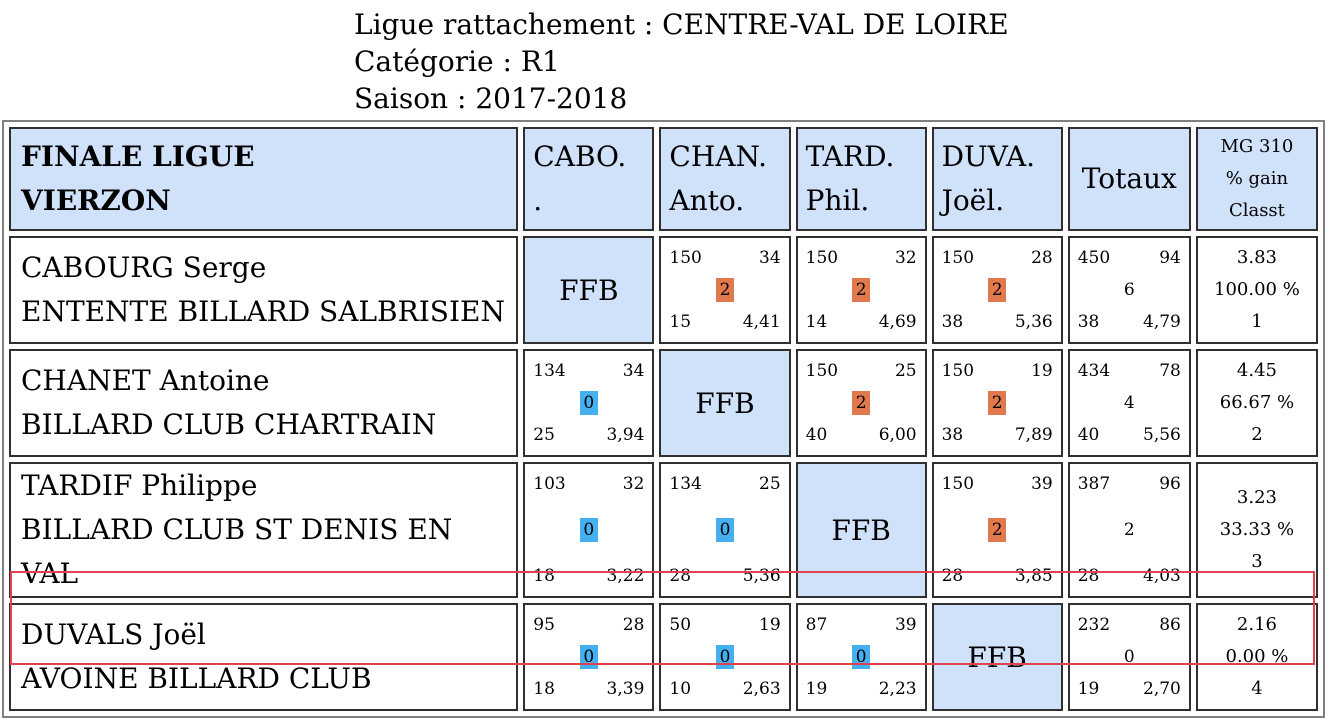  What do you see at coordinates (264, 657) in the screenshot?
I see `player-cell: DUVALS Joël AVOINE BILLARD CLUB` at bounding box center [264, 657].